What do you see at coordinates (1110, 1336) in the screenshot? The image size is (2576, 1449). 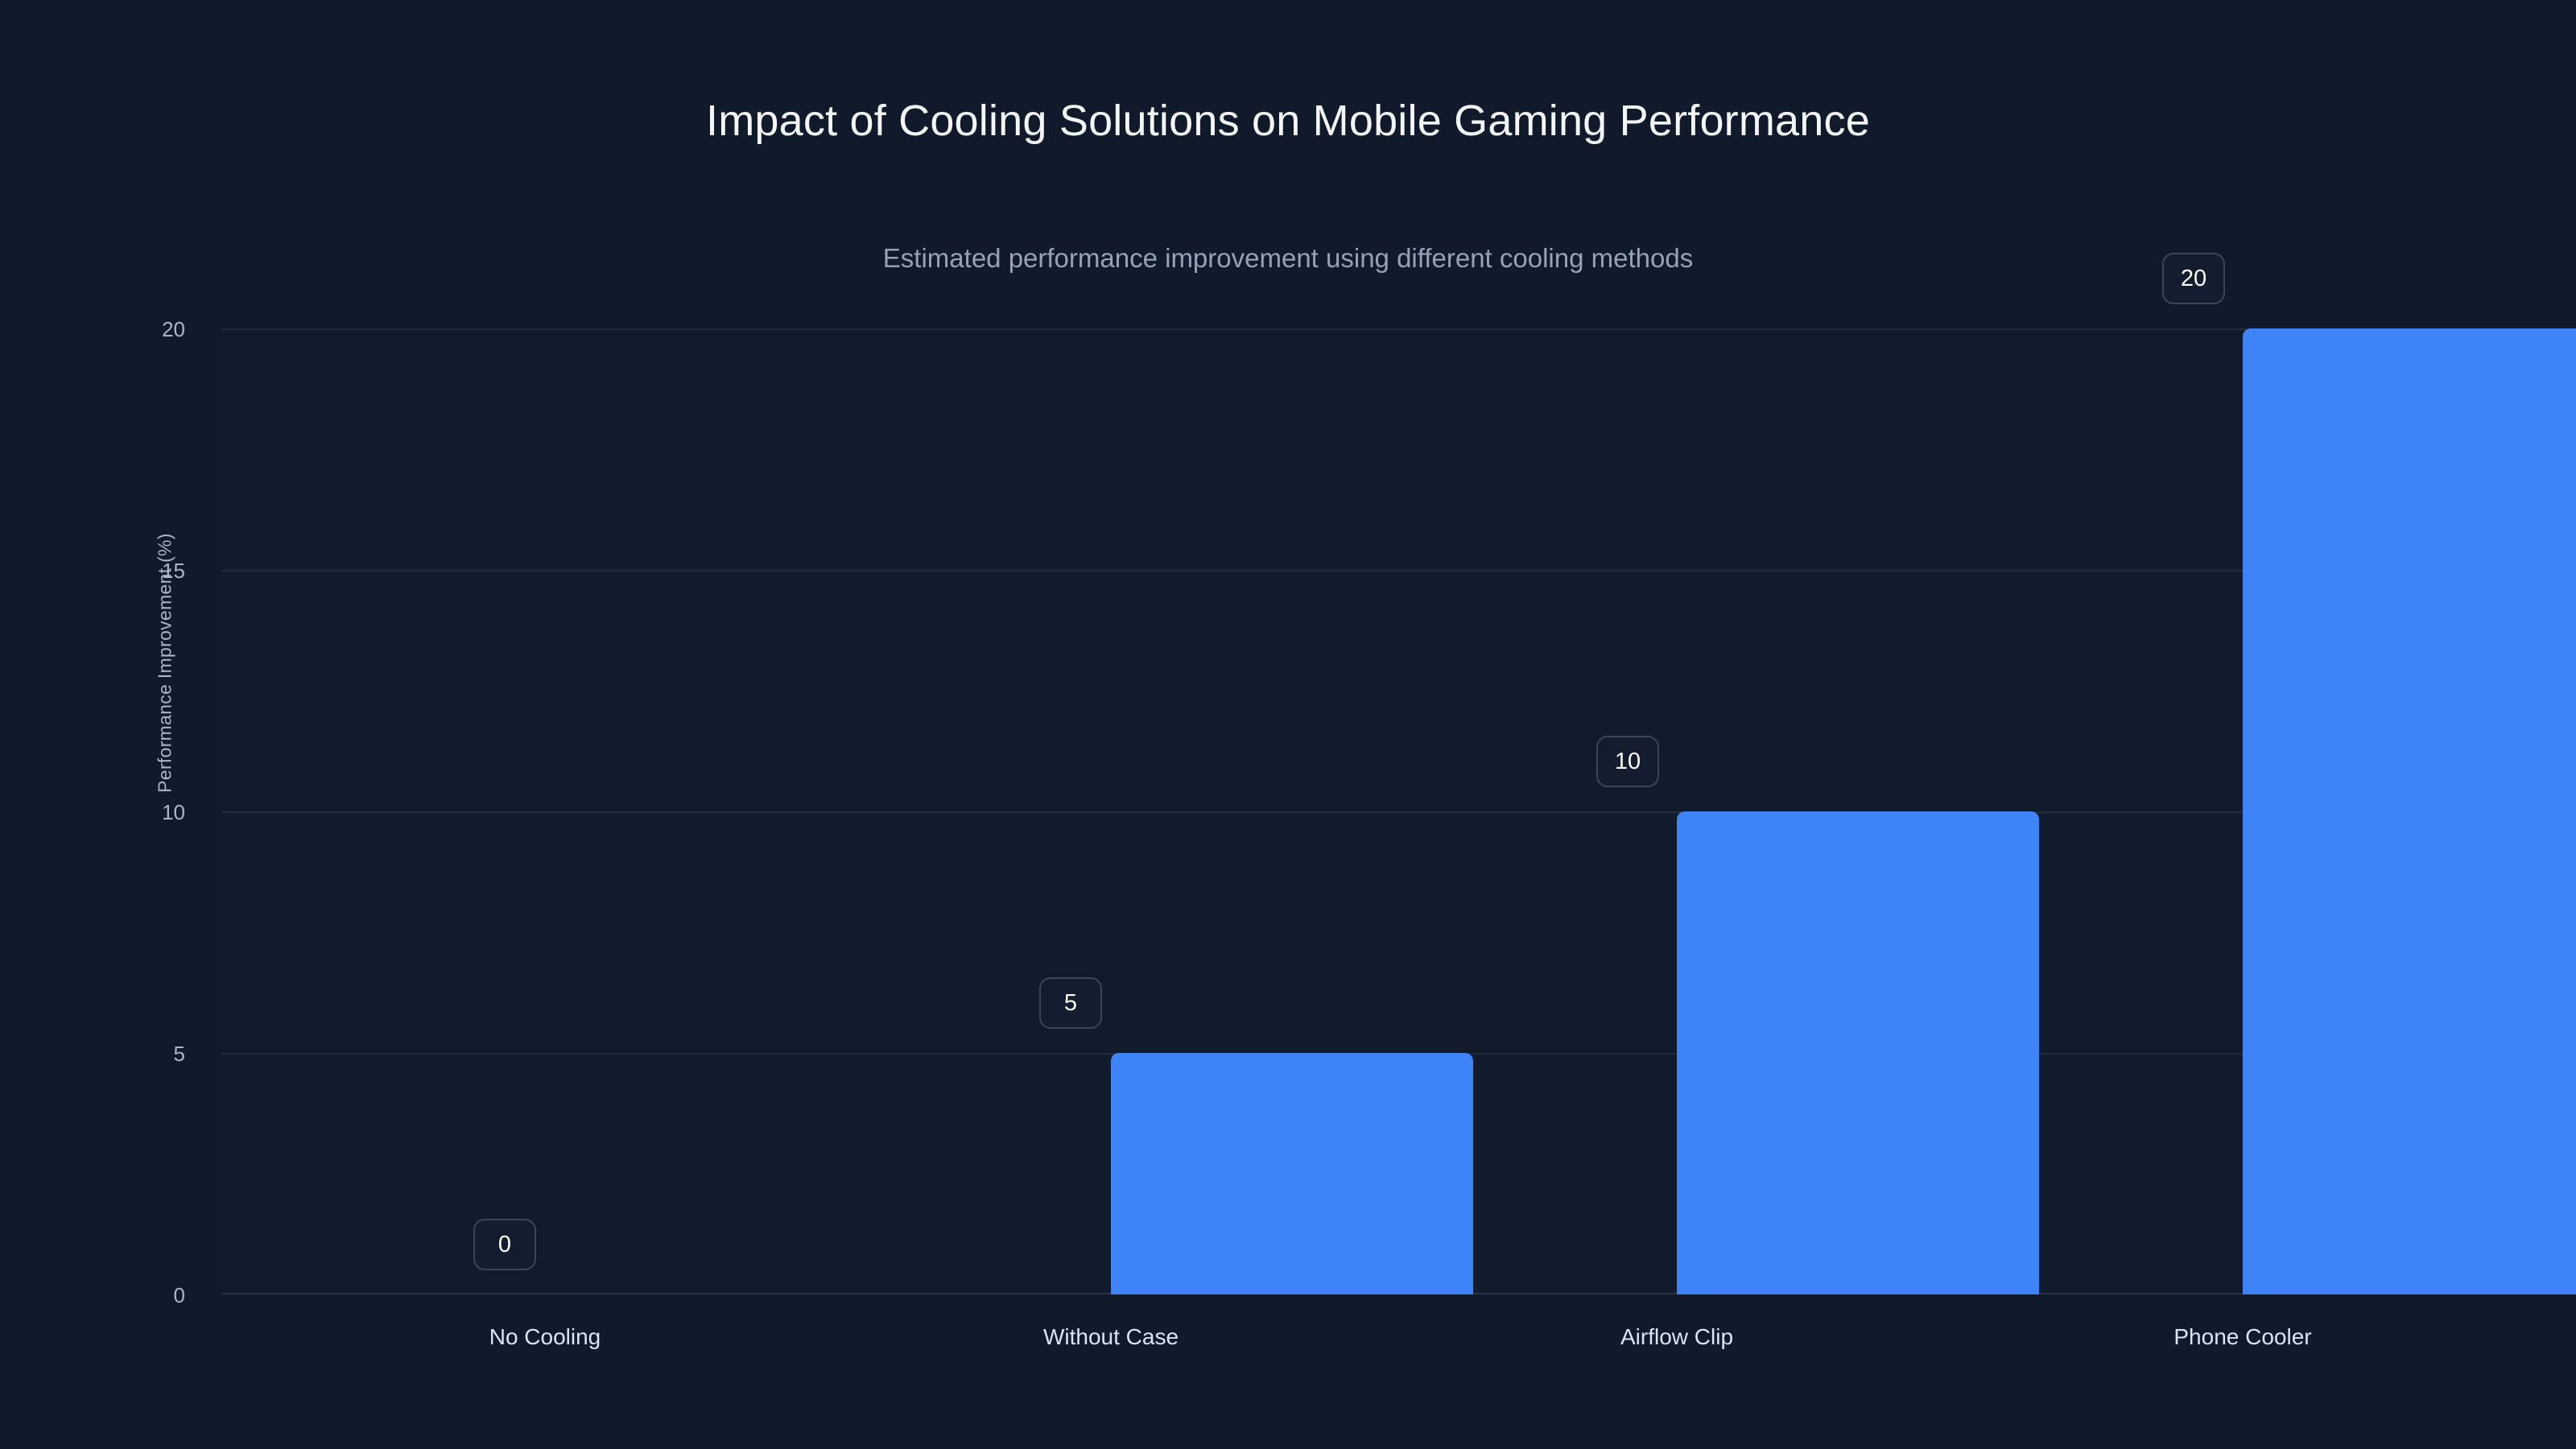 I see `x-tick-label-without-case: Without Case` at bounding box center [1110, 1336].